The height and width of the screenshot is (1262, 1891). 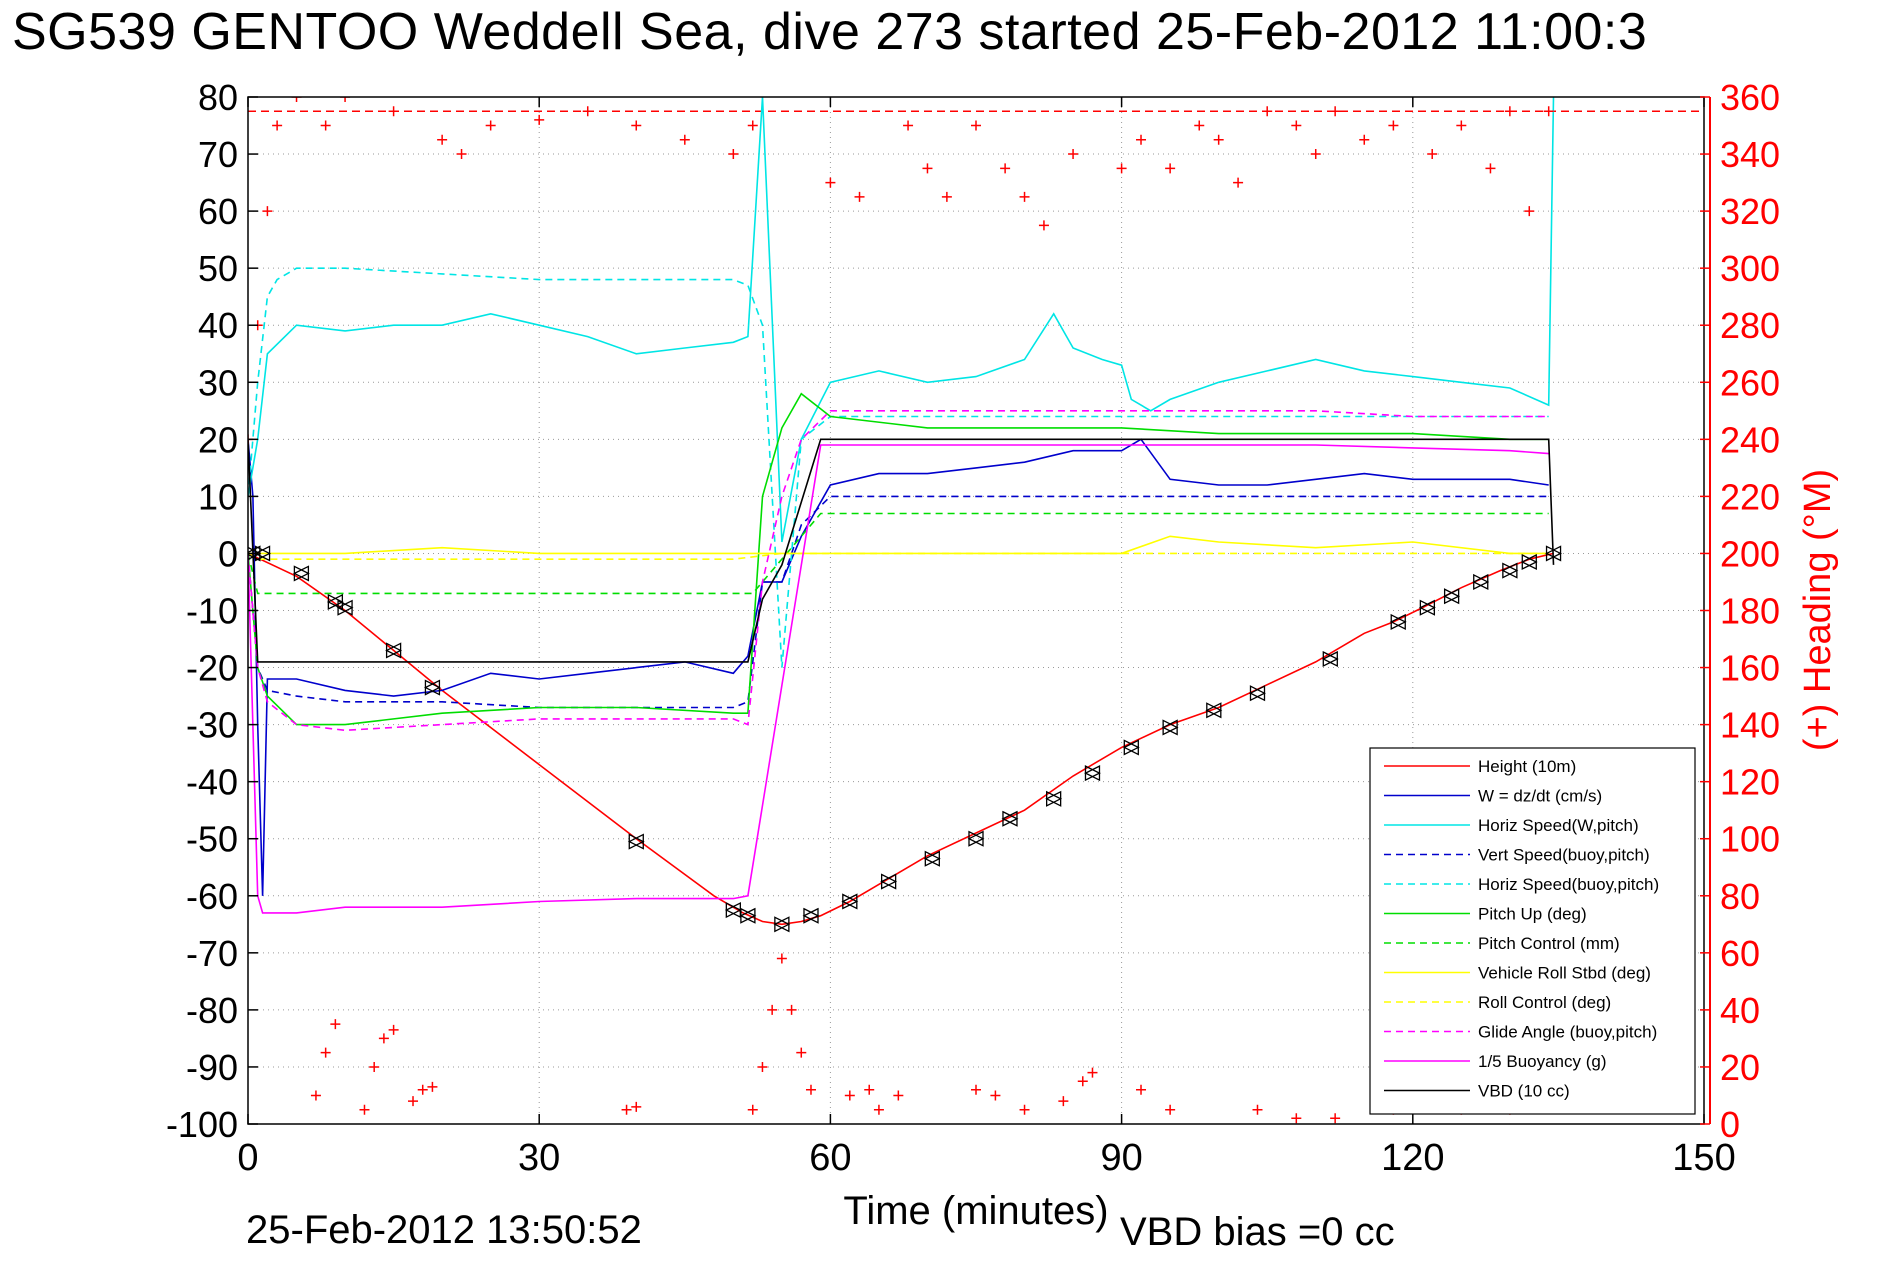 What do you see at coordinates (1750, 325) in the screenshot?
I see `y2-tick-label: 280` at bounding box center [1750, 325].